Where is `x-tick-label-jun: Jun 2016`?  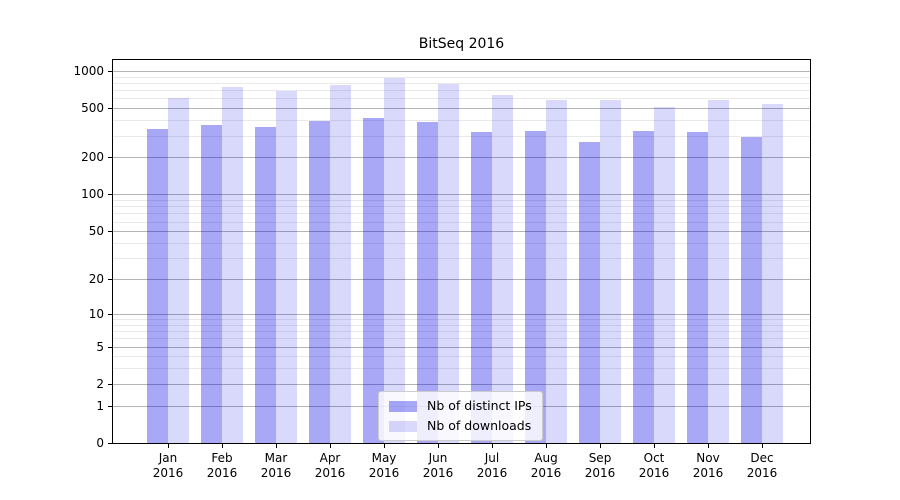
x-tick-label-jun: Jun 2016 is located at coordinates (438, 465).